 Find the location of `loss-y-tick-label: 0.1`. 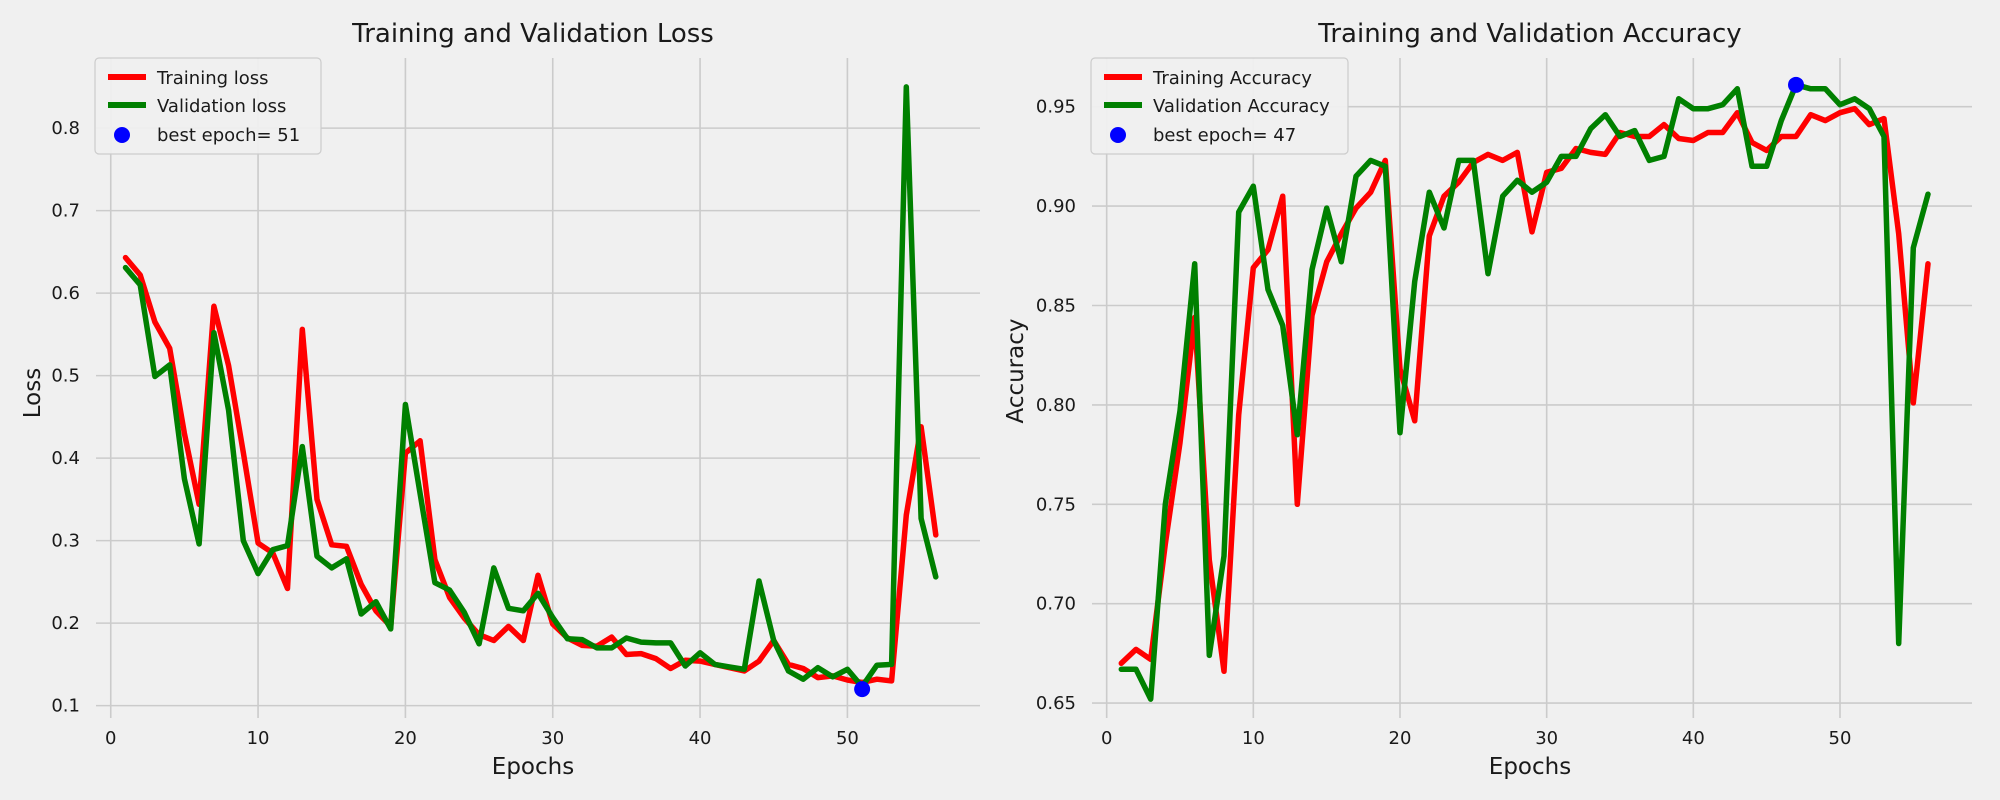

loss-y-tick-label: 0.1 is located at coordinates (65, 706).